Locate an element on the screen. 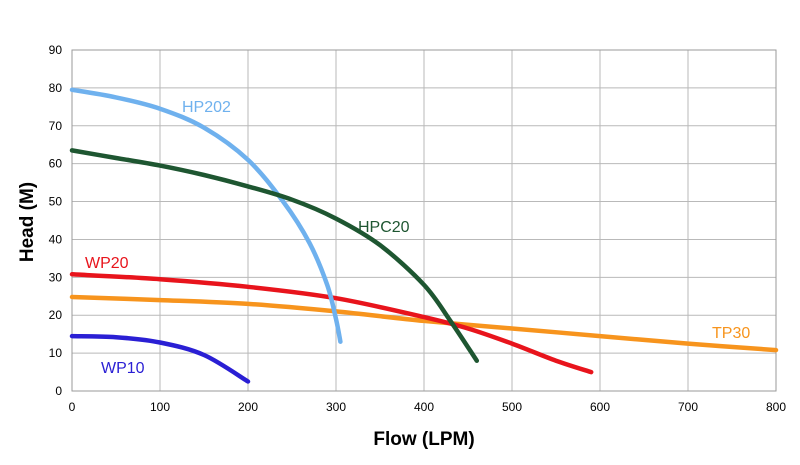  x-tick-label: 800 is located at coordinates (776, 407).